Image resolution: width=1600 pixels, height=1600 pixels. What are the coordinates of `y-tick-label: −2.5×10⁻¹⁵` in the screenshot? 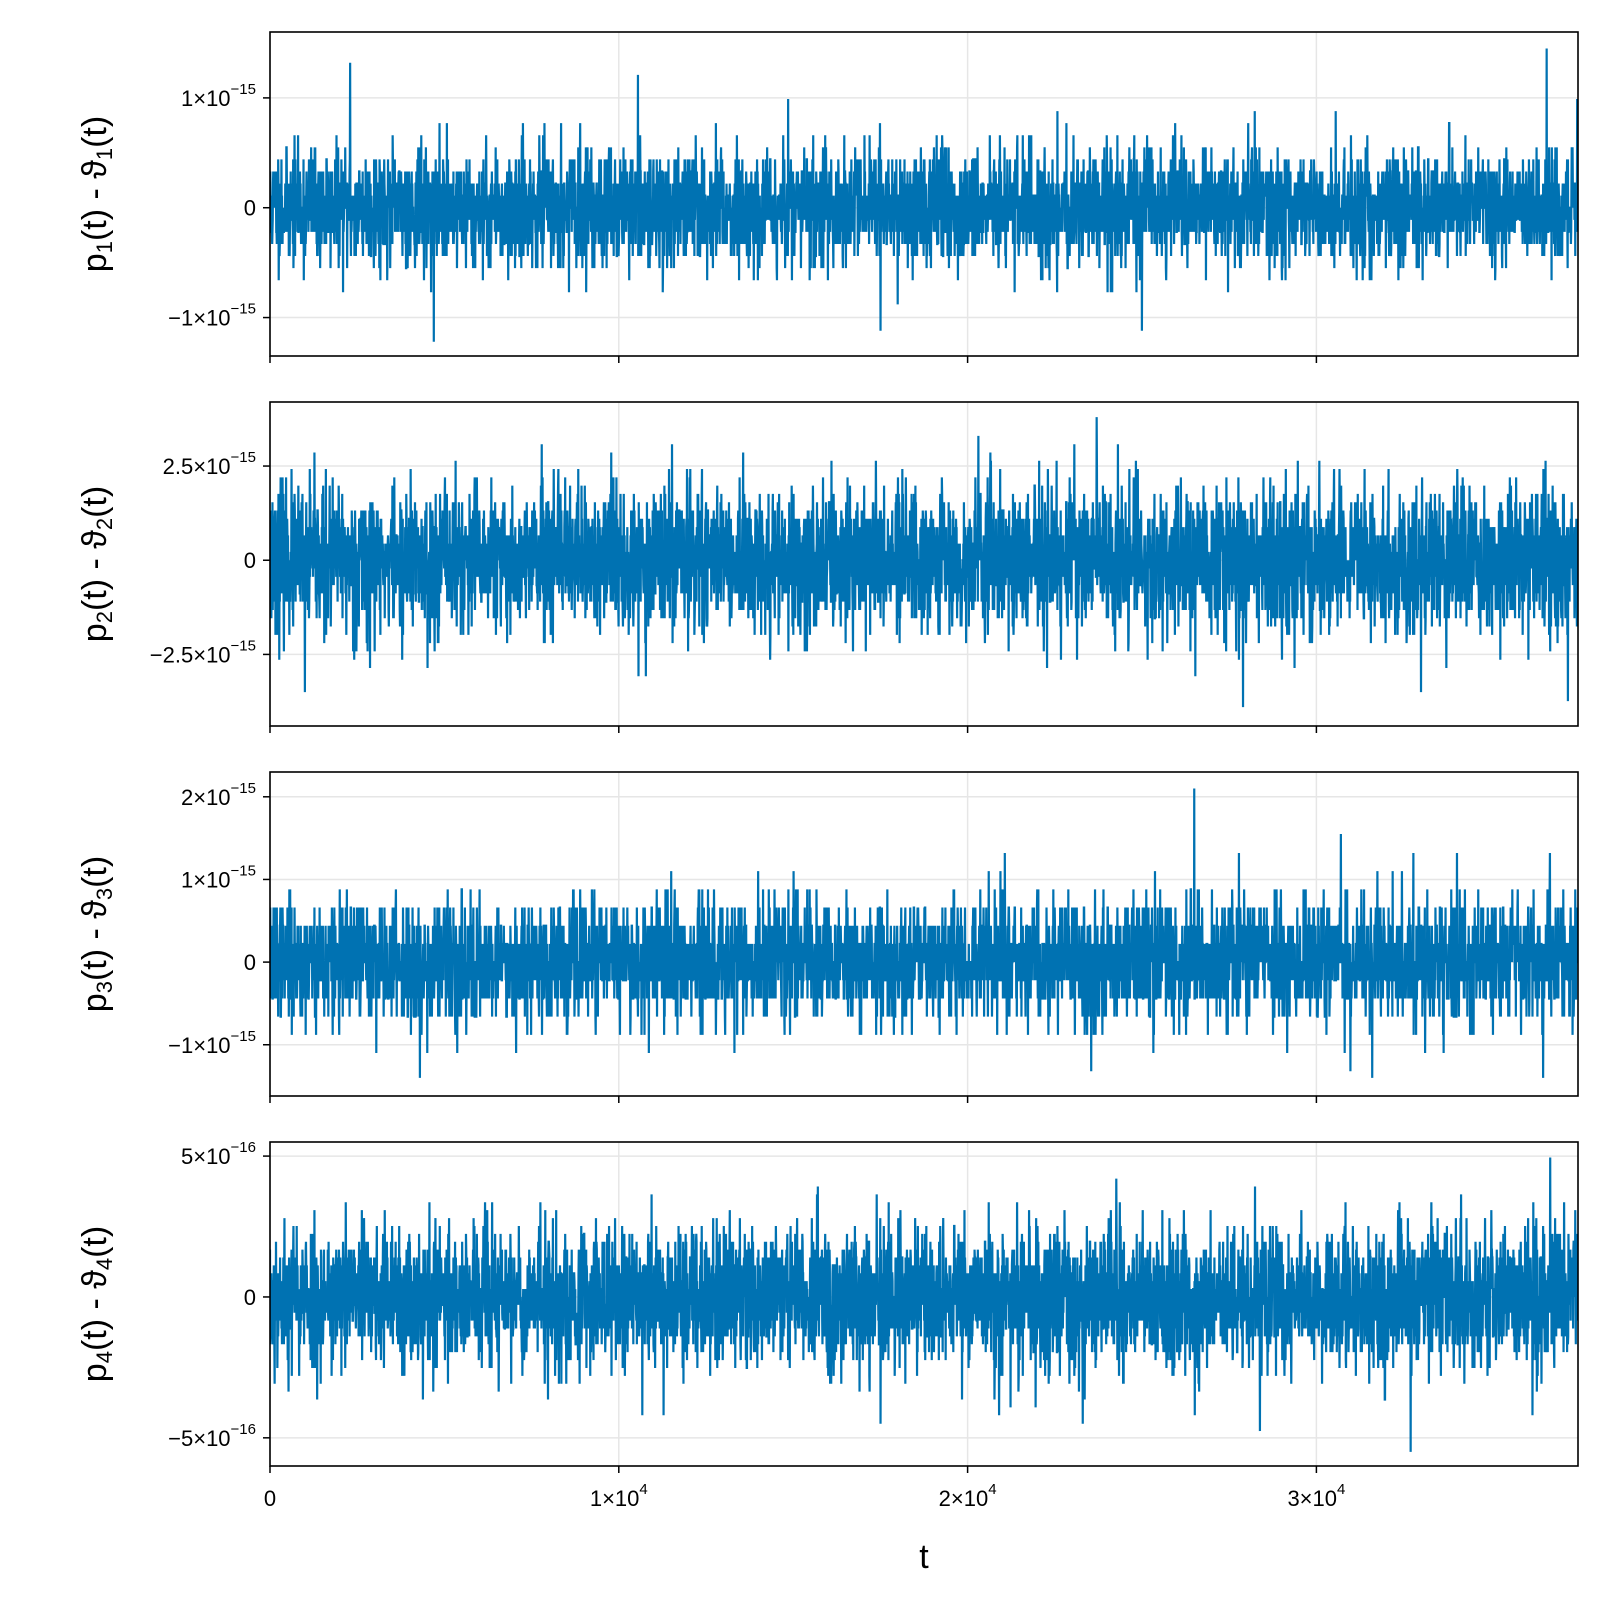 It's located at (203, 652).